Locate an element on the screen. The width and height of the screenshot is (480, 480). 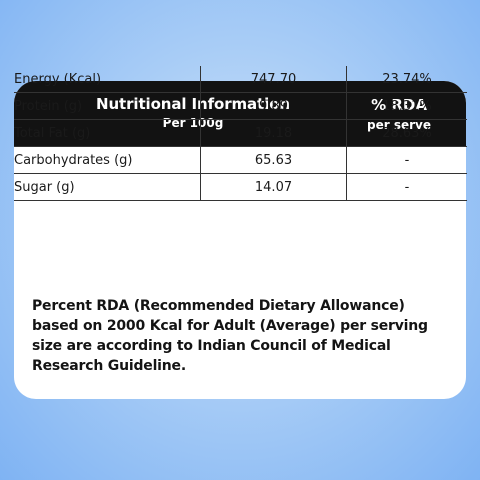
nutrient-name: Carbohydrates (g) is located at coordinates (107, 160).